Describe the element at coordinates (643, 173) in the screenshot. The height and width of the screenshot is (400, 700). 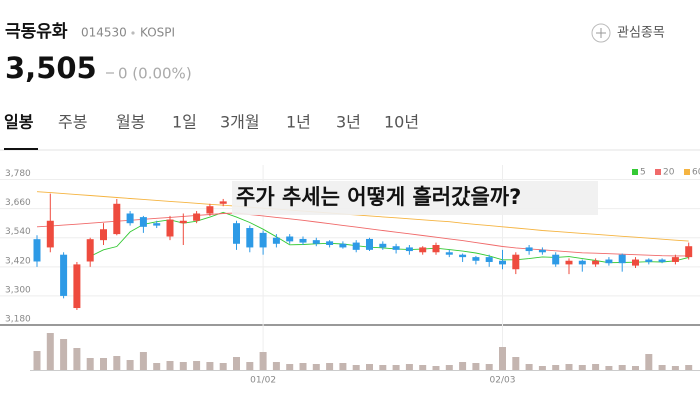
I see `legend-label: 5` at that location.